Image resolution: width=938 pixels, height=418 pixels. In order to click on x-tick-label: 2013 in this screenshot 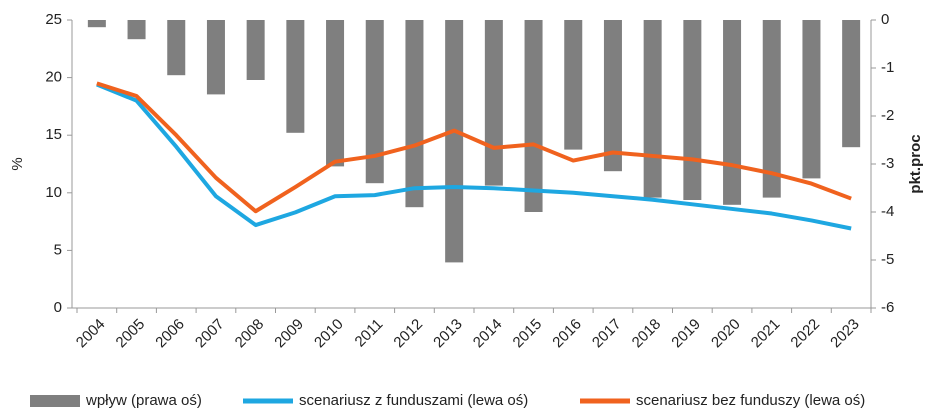, I will do `click(448, 334)`.